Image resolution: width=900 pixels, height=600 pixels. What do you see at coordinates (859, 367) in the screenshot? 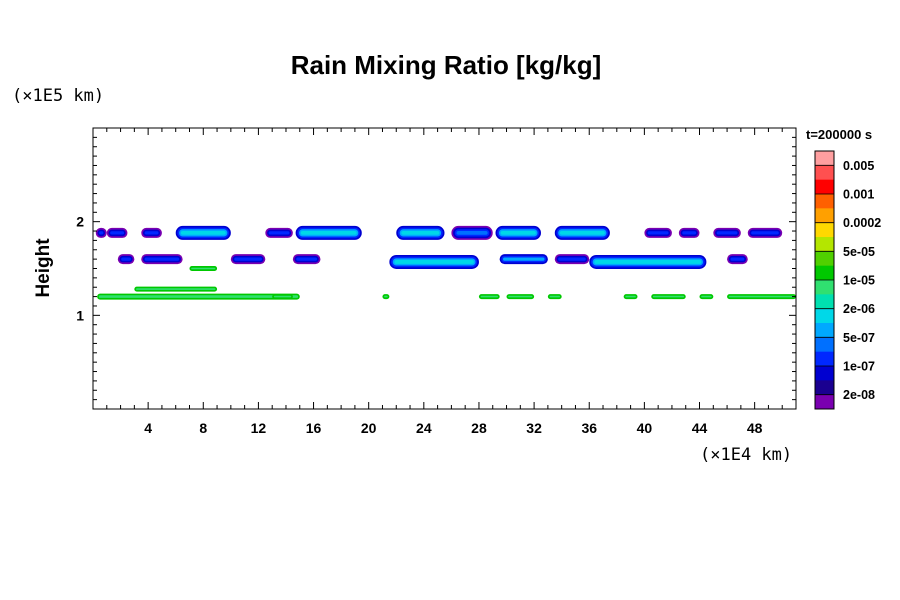
I see `colorbar-label: 1e-07` at bounding box center [859, 367].